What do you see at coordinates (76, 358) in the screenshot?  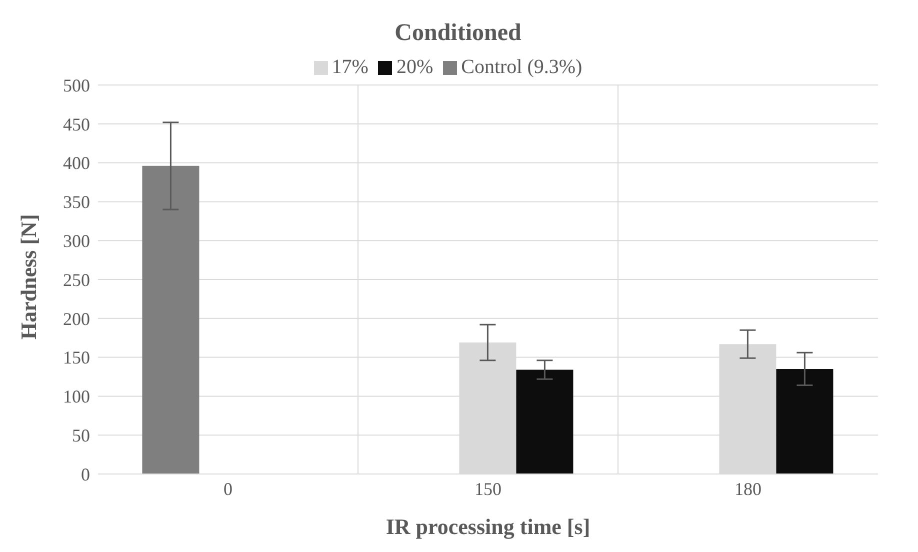 I see `y-tick-label: 150` at bounding box center [76, 358].